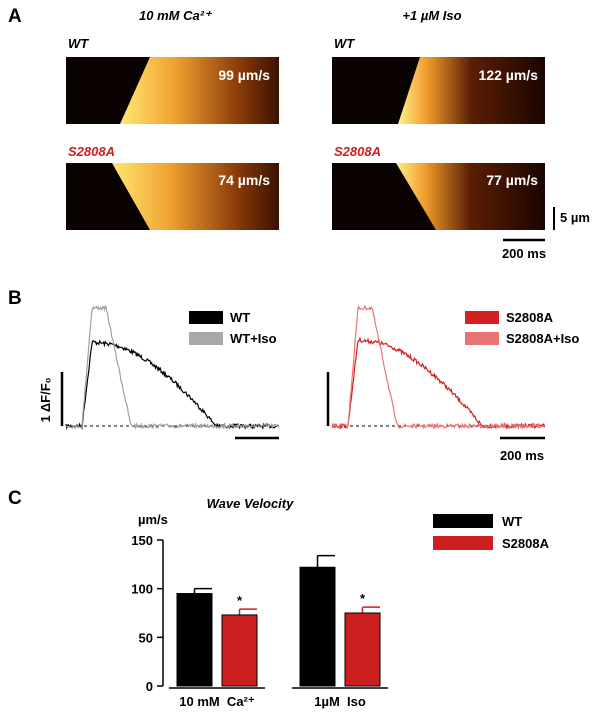  Describe the element at coordinates (244, 180) in the screenshot. I see `velocity-label: 74 µm/s` at that location.